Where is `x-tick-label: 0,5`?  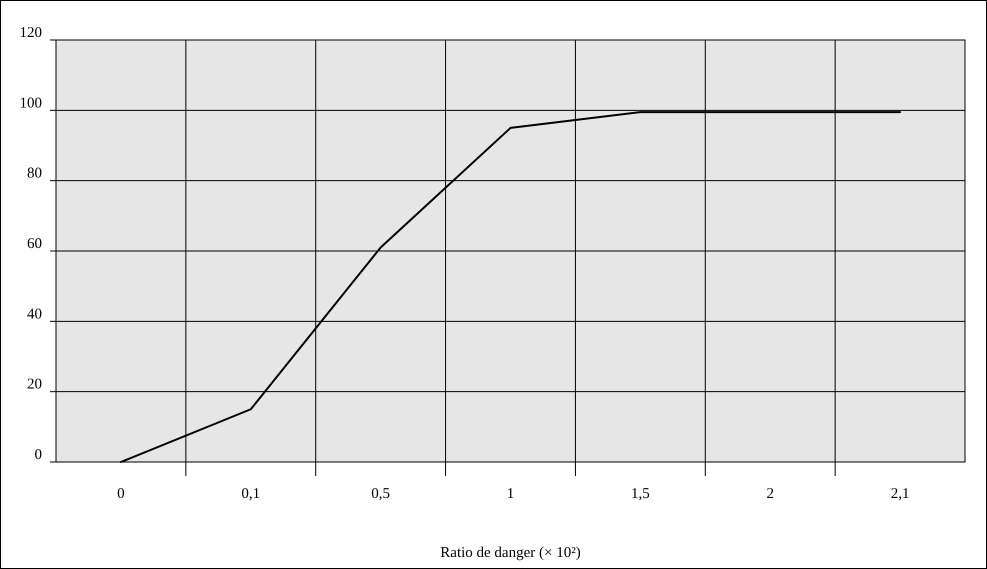
x-tick-label: 0,5 is located at coordinates (380, 494).